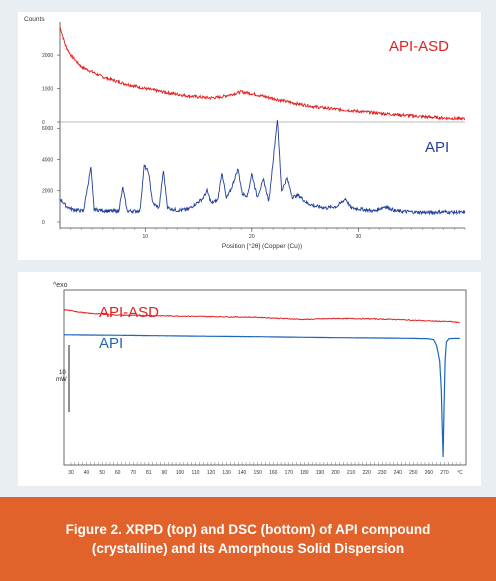 This screenshot has height=581, width=496. Describe the element at coordinates (118, 473) in the screenshot. I see `dsc-x-tick-label: 60` at that location.